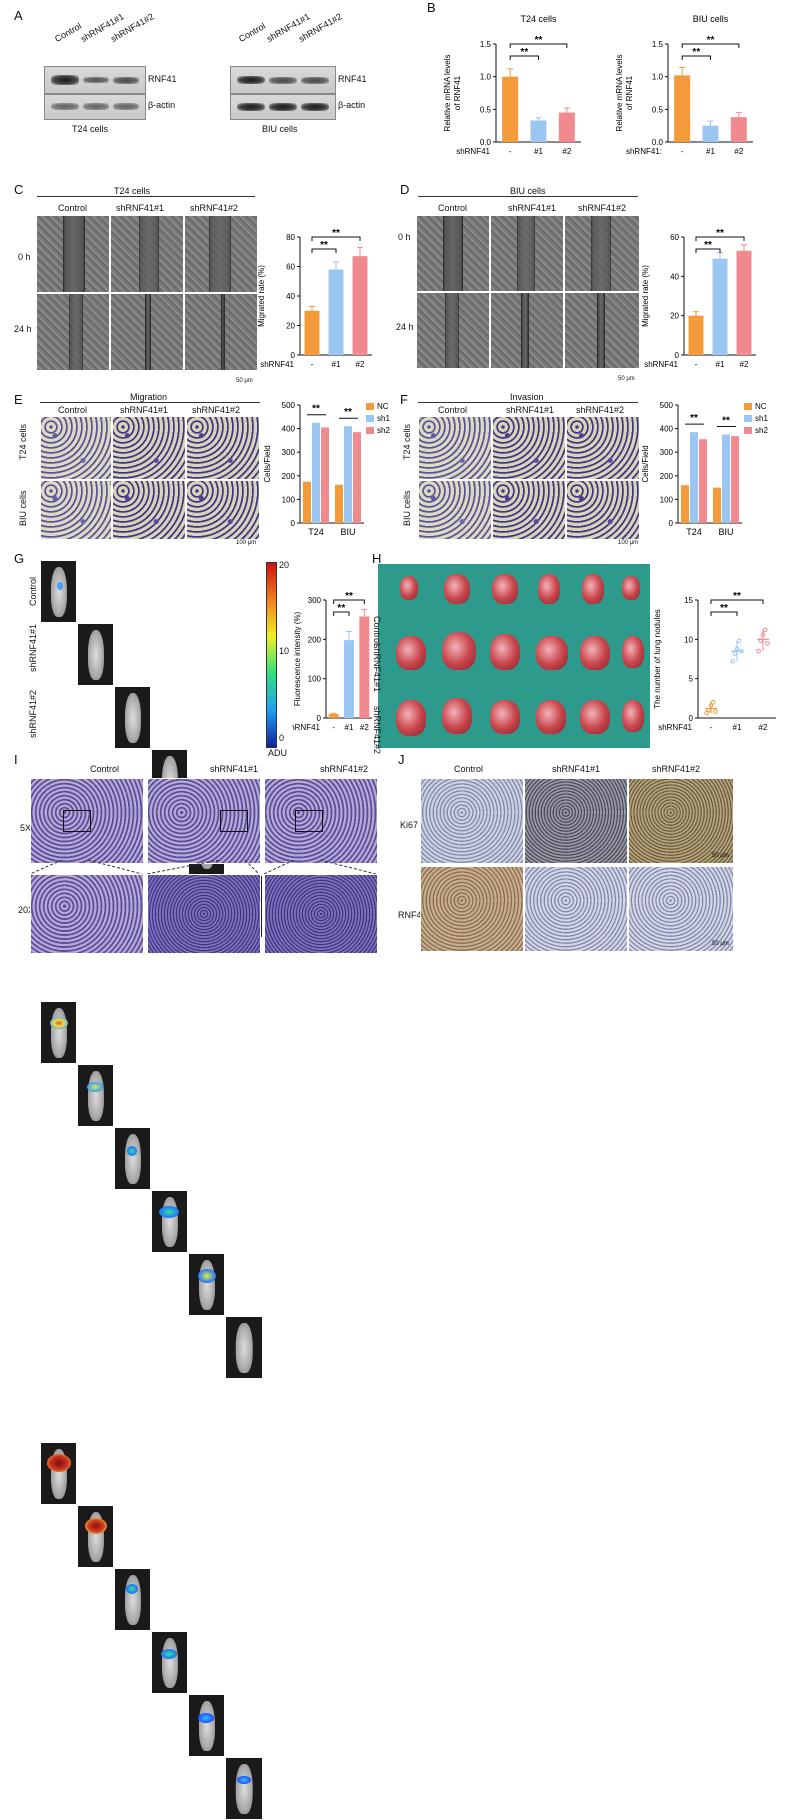 The width and height of the screenshot is (790, 1820). I want to click on y-tick-label: 80, so click(290, 237).